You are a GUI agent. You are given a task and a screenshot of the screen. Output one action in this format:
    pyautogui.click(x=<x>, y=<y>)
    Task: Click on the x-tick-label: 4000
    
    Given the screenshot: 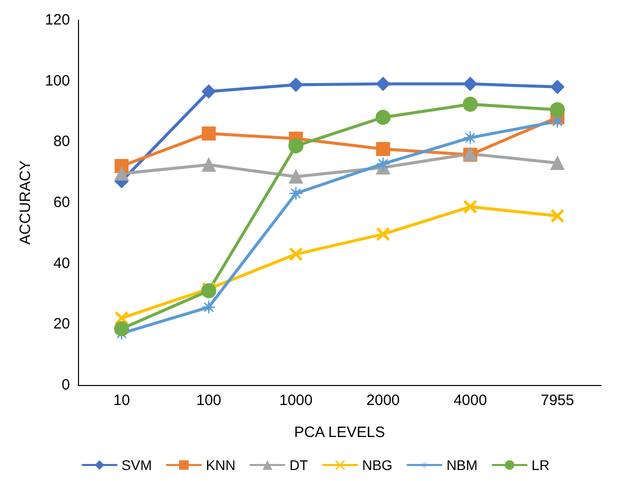 What is the action you would take?
    pyautogui.click(x=470, y=400)
    